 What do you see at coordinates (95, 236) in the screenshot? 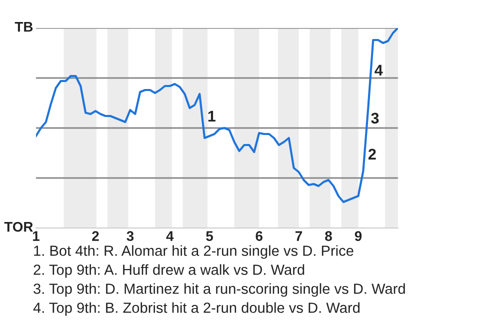
I see `x-tick-label: 2` at bounding box center [95, 236].